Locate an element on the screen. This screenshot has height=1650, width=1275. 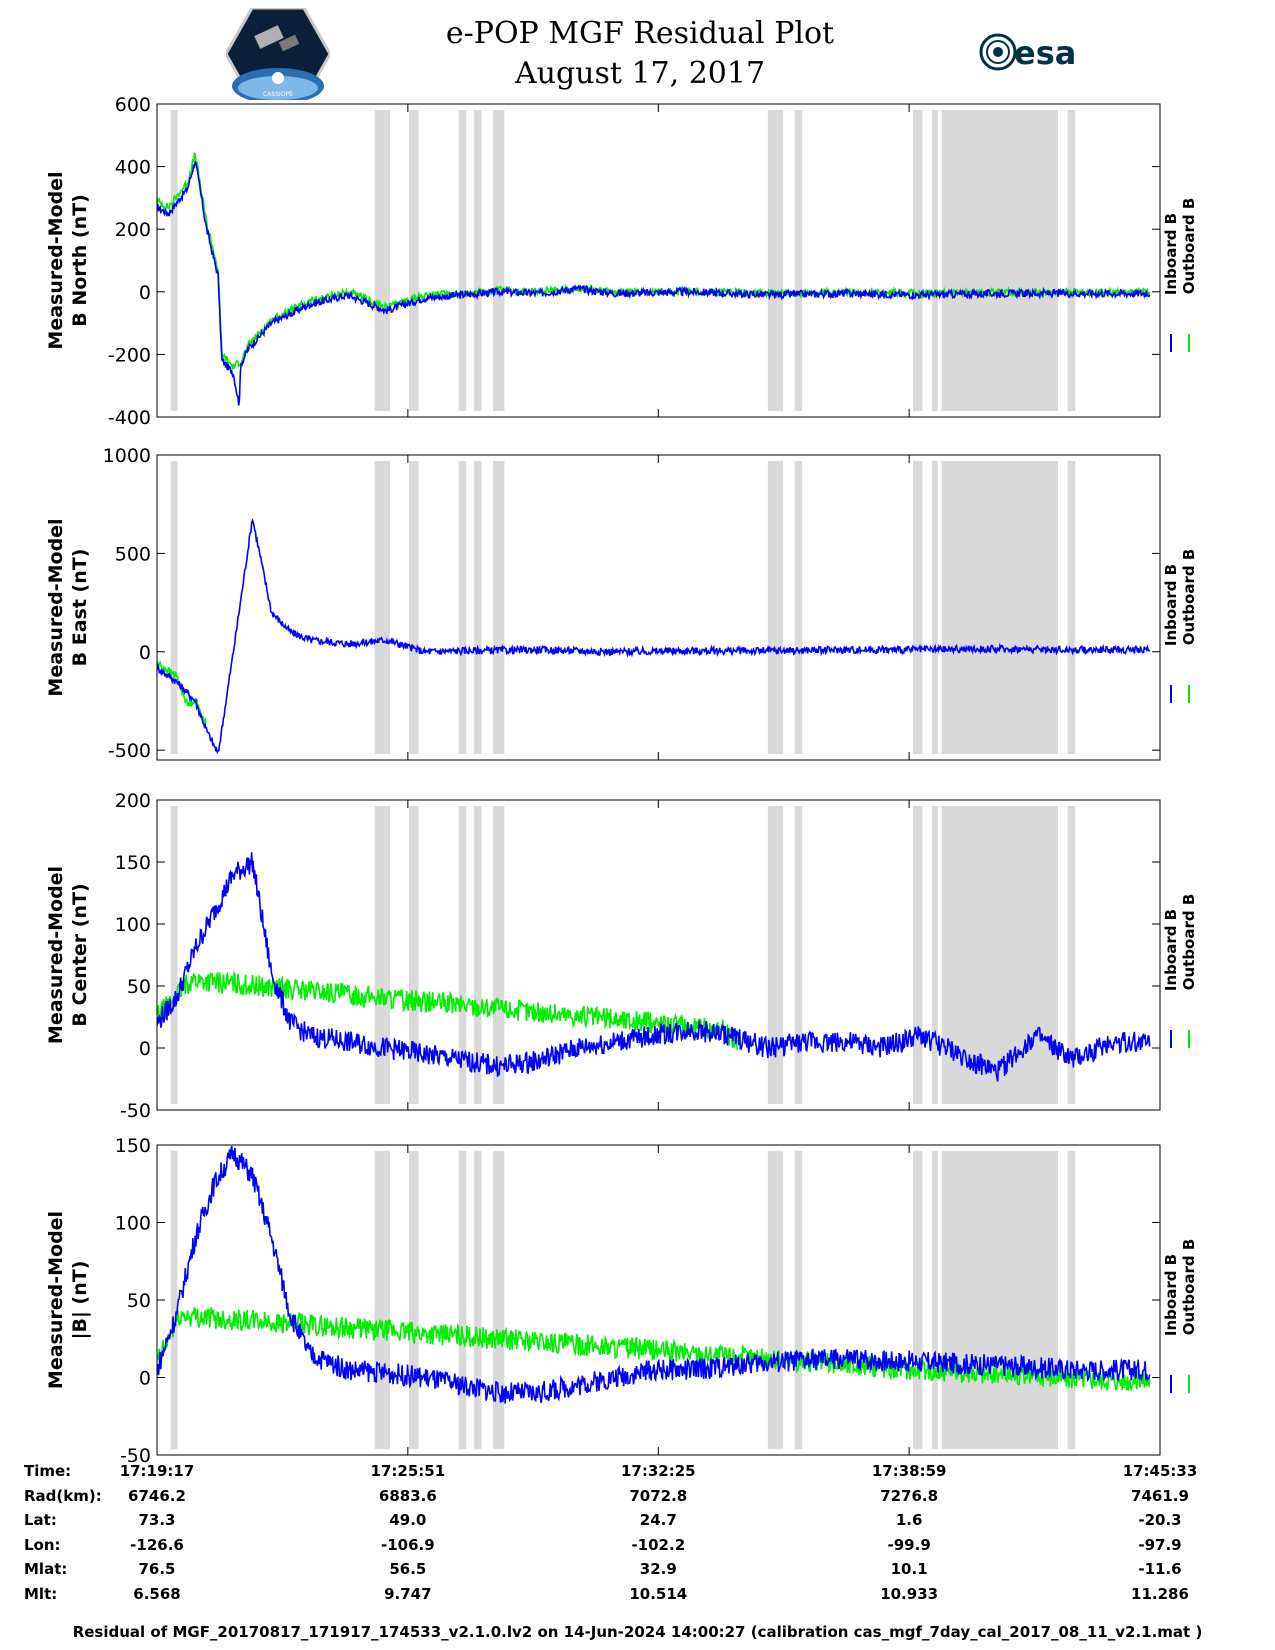
page-title: e-POP MGF Residual Plot August 17, 2017 is located at coordinates (640, 54).